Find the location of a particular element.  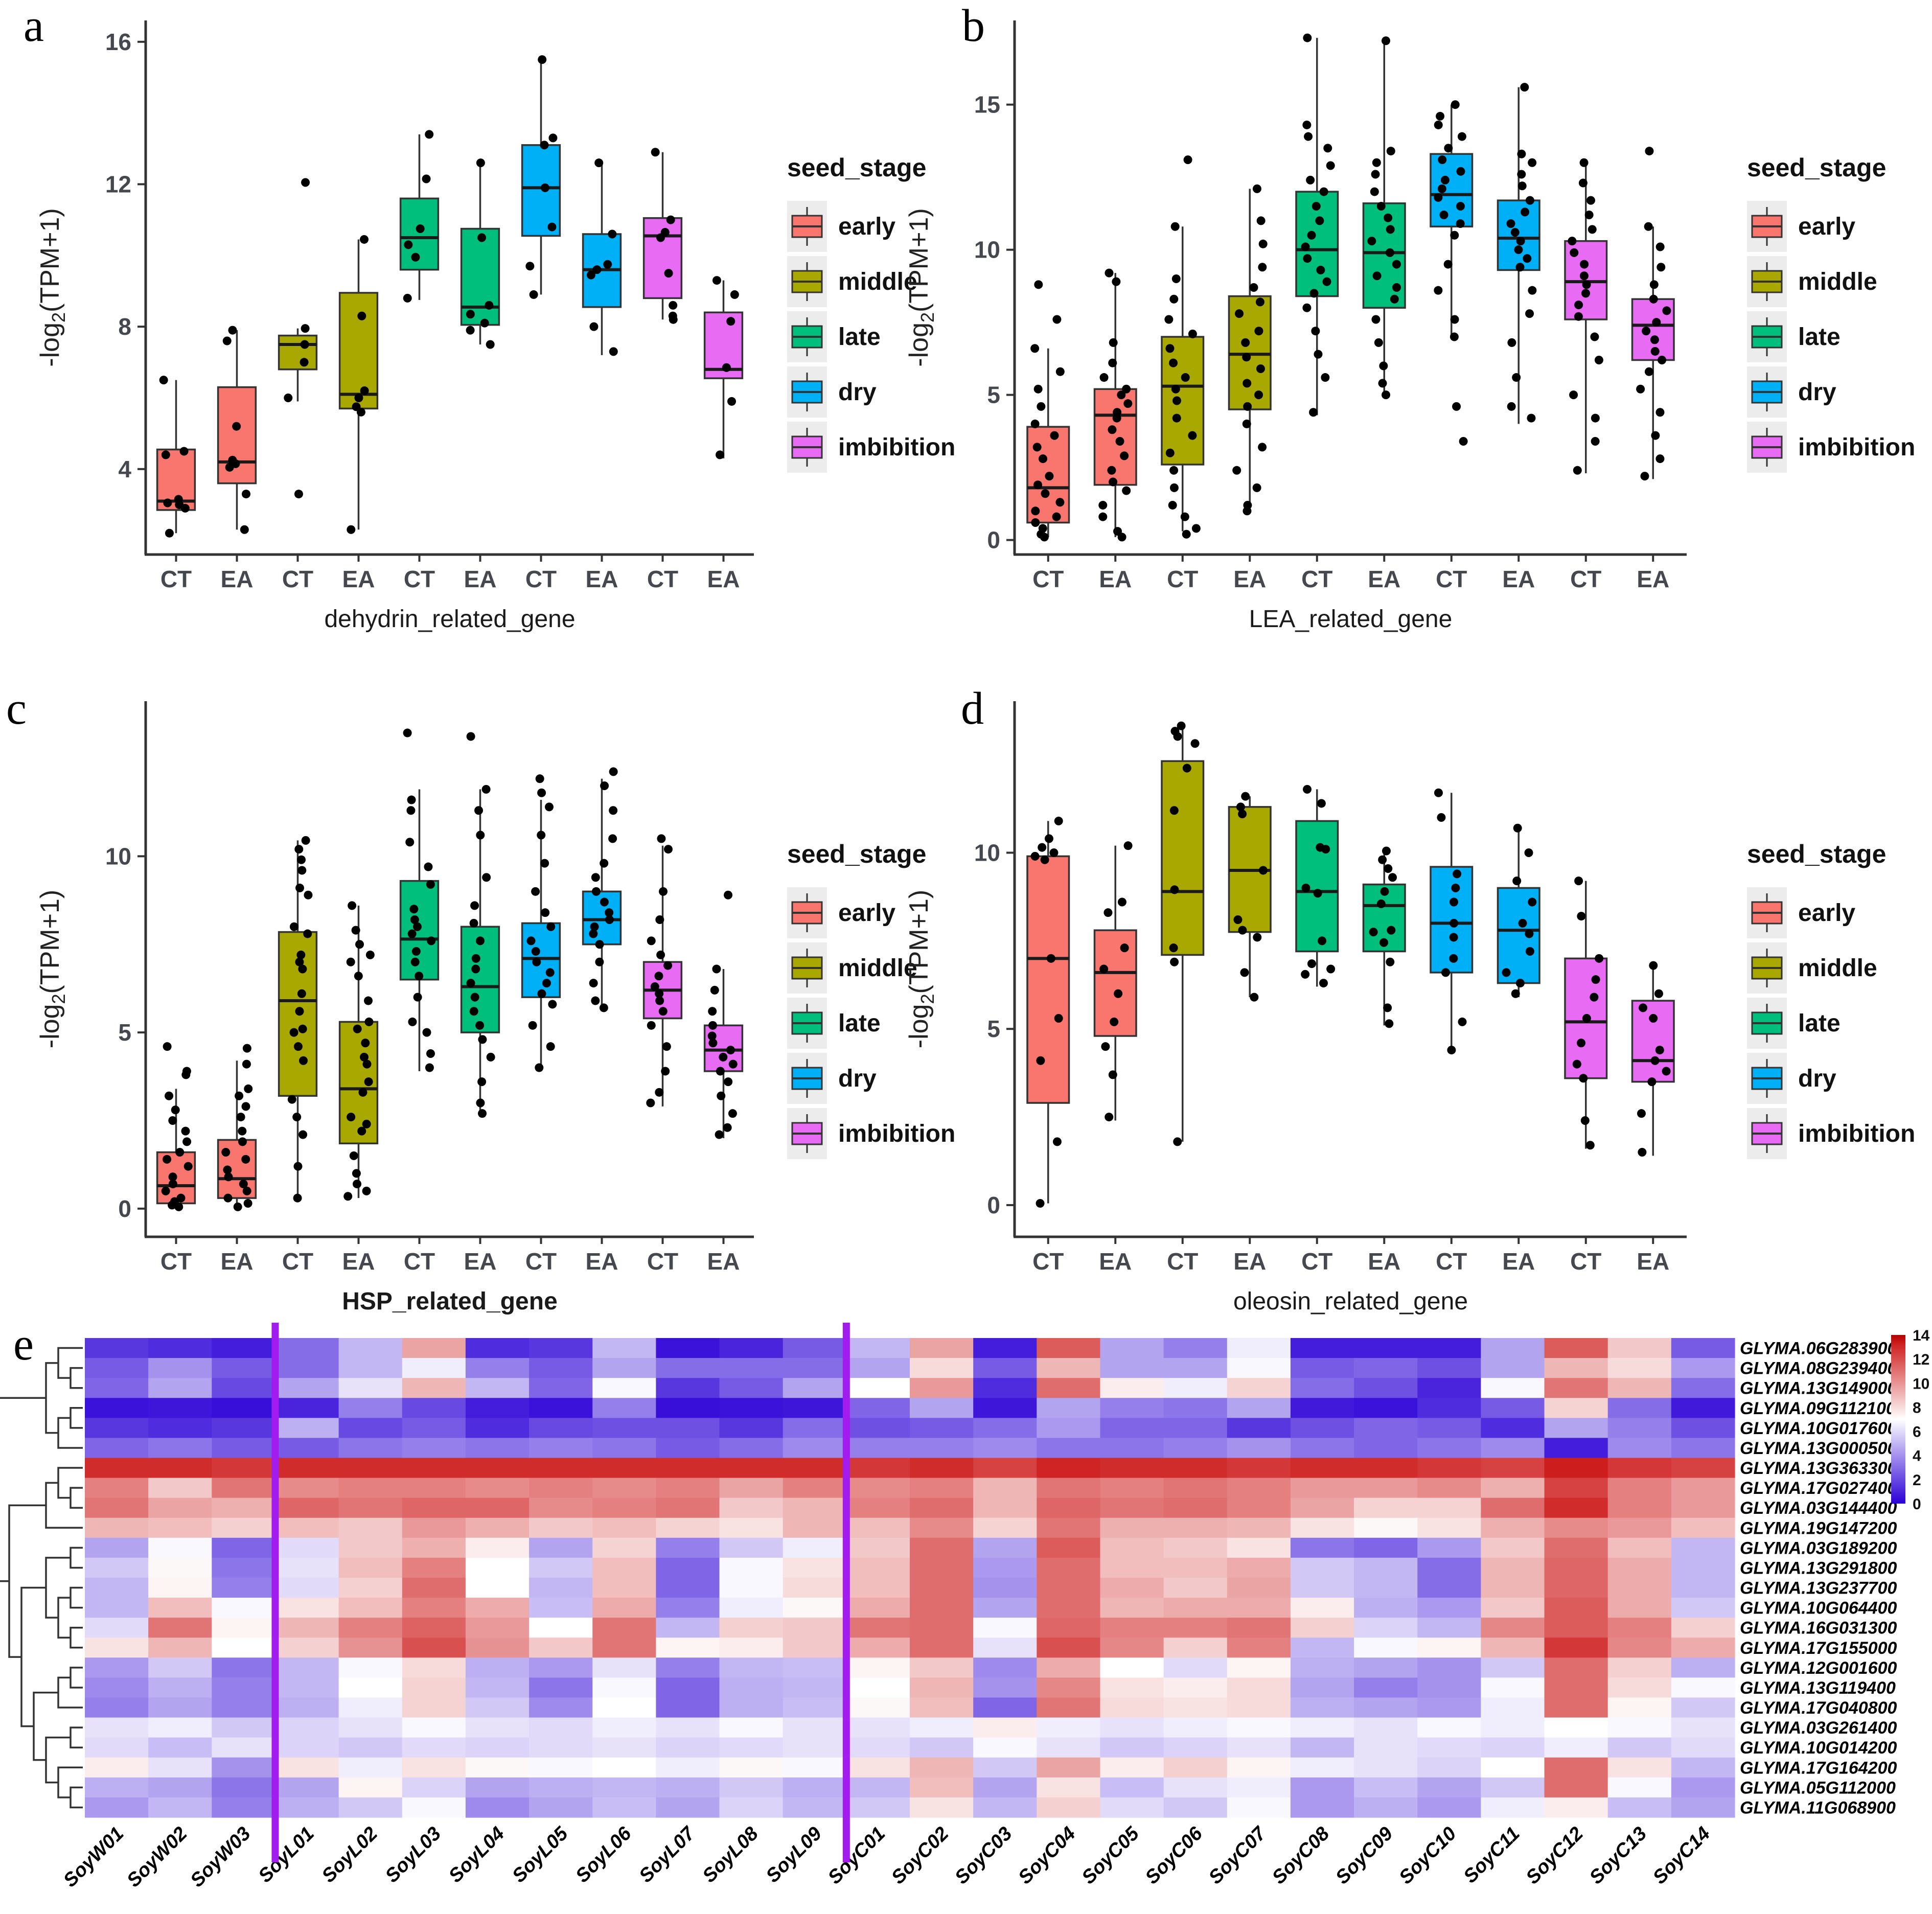

box-group-dry-EA is located at coordinates (602, 890).